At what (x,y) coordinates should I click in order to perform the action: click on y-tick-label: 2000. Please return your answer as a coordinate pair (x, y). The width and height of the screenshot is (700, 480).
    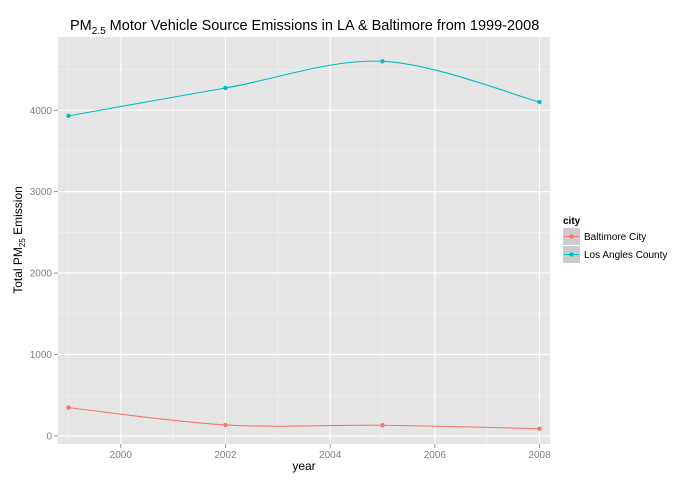
    Looking at the image, I should click on (41, 274).